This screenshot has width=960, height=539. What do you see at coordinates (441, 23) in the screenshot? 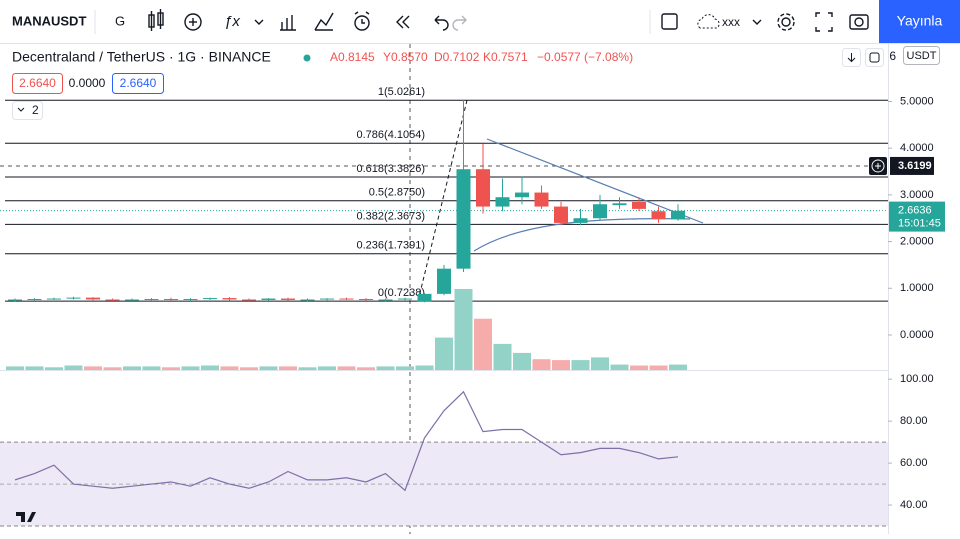
I see `undo-icon` at bounding box center [441, 23].